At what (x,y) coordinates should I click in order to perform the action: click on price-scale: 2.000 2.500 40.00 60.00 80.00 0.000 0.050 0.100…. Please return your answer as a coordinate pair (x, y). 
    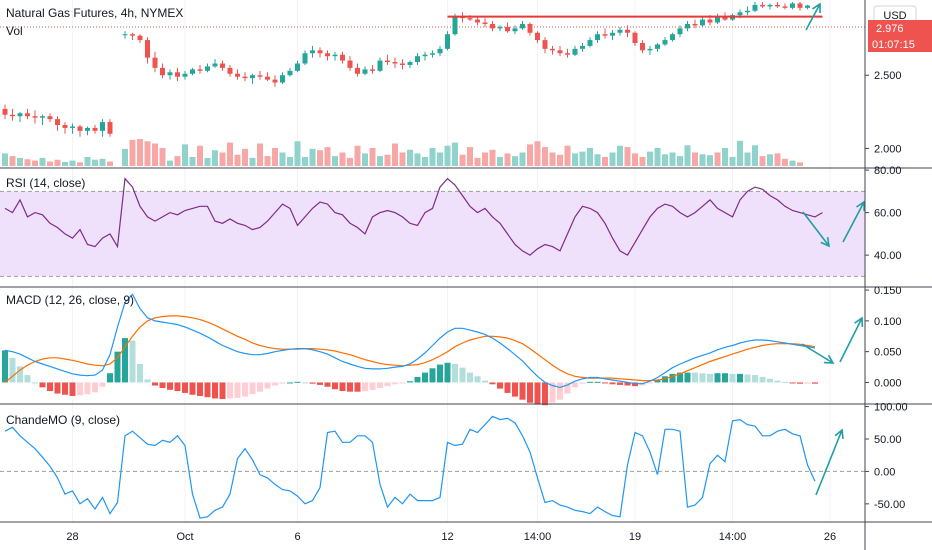
    Looking at the image, I should click on (886, 290).